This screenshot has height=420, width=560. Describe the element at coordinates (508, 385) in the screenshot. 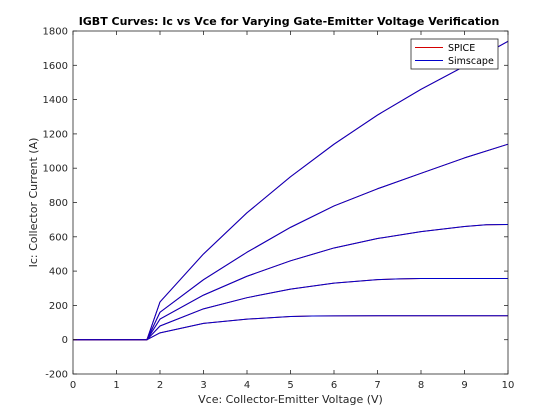

I see `x-tick-label: 10` at that location.